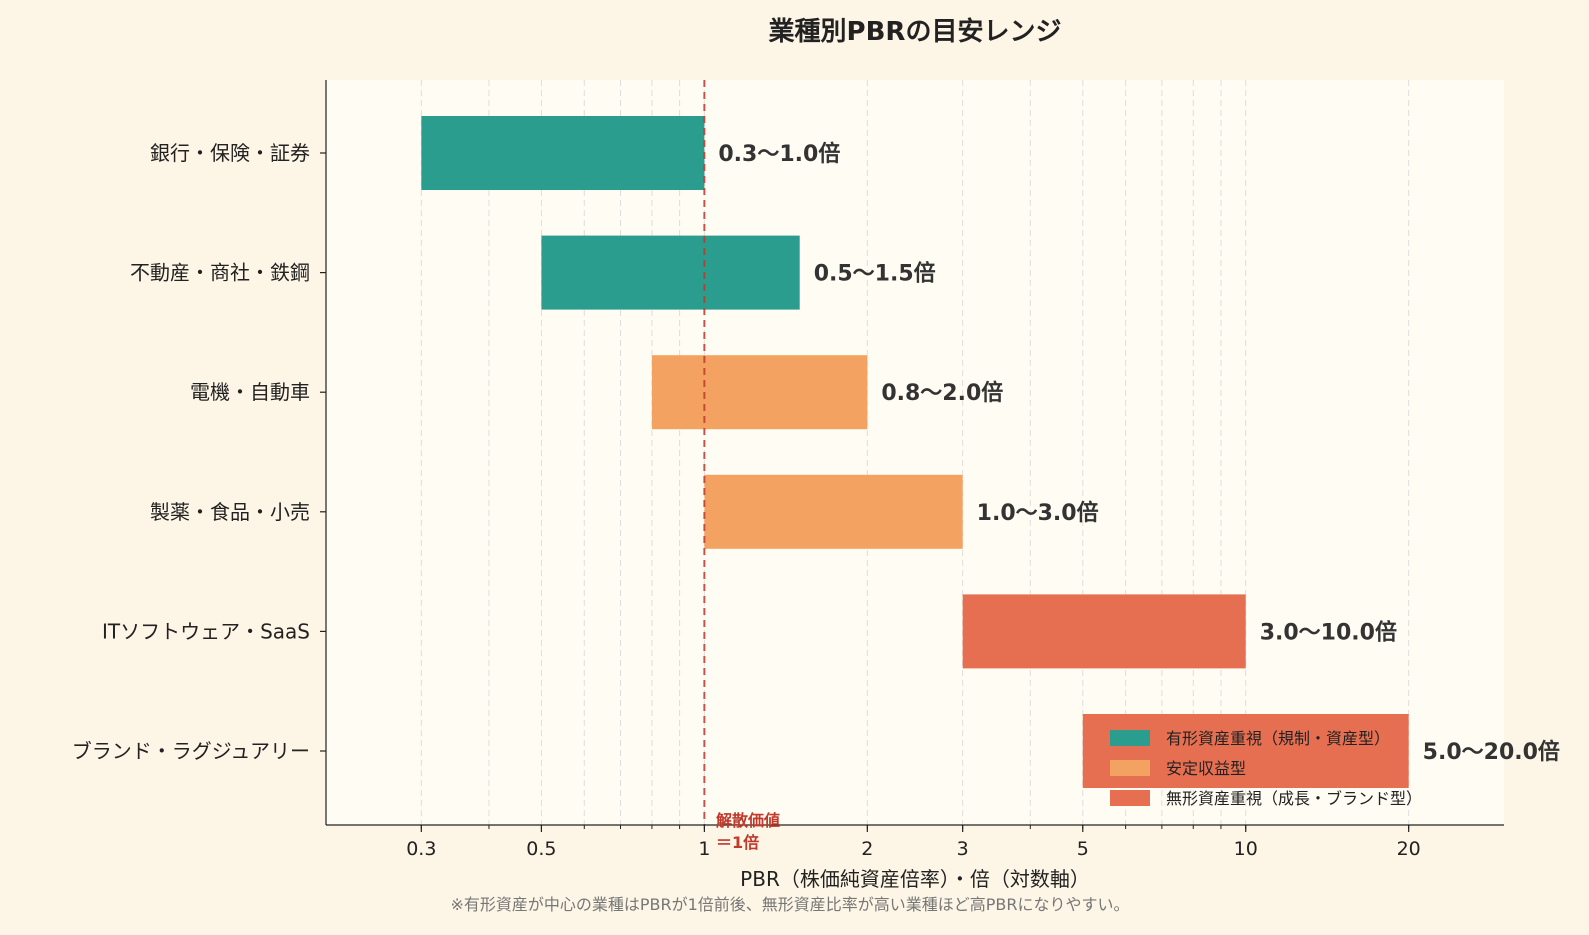  What do you see at coordinates (230, 153) in the screenshot?
I see `y-tick-label: 銀行・保険・証券` at bounding box center [230, 153].